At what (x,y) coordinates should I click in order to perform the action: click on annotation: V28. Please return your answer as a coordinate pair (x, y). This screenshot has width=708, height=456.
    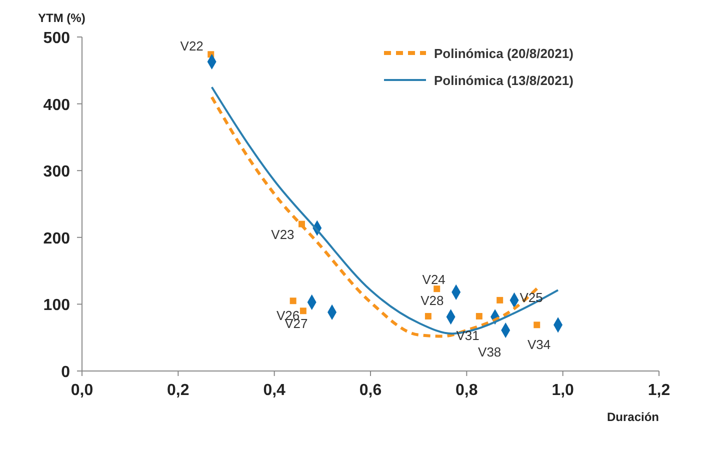
    Looking at the image, I should click on (432, 300).